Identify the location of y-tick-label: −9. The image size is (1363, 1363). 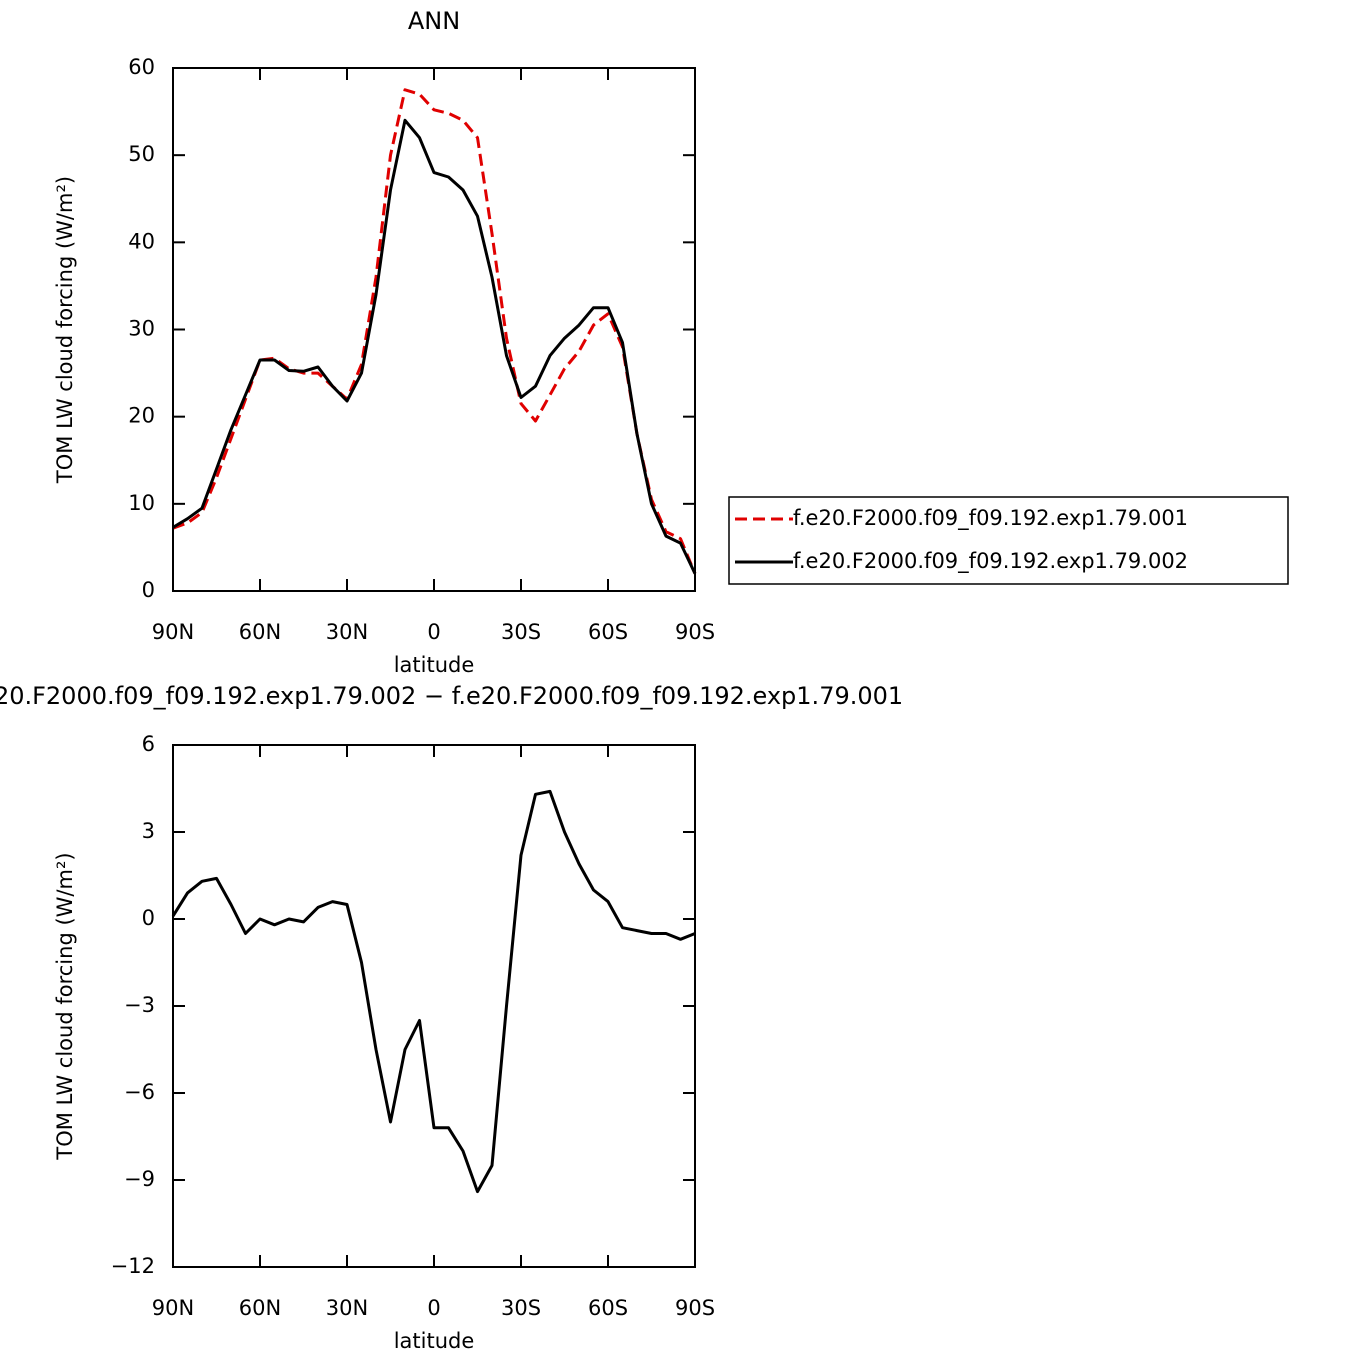
(139, 1179).